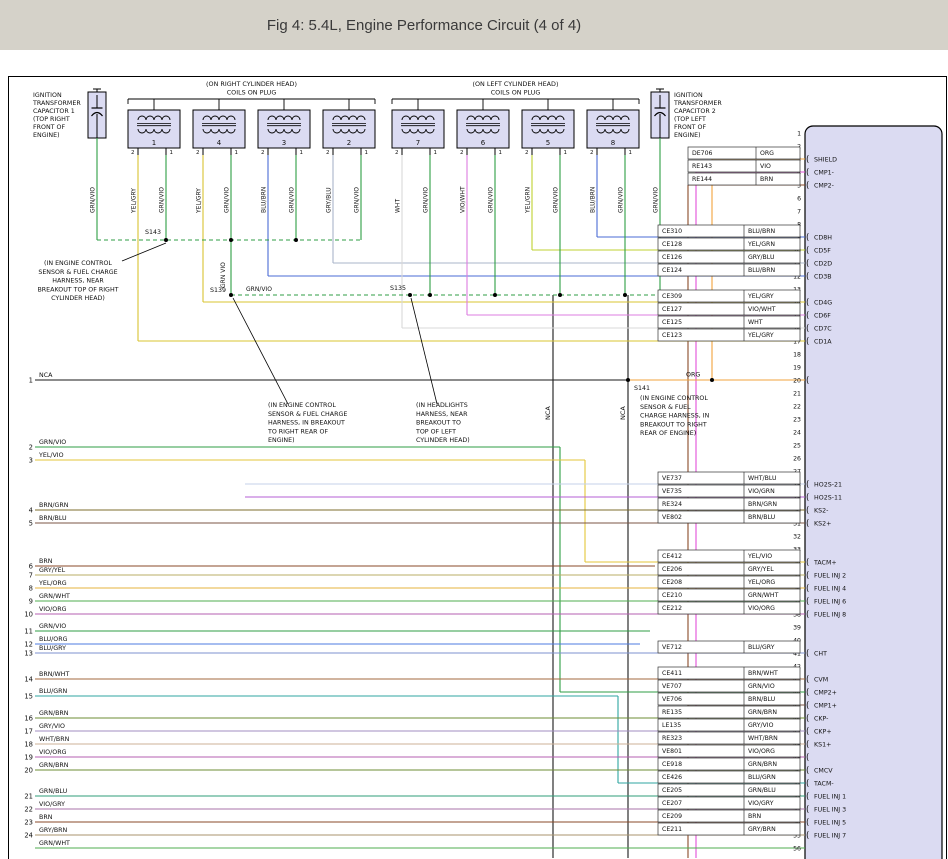 This screenshot has height=859, width=948. Describe the element at coordinates (672, 569) in the screenshot. I see `circuit-id: CE206` at that location.